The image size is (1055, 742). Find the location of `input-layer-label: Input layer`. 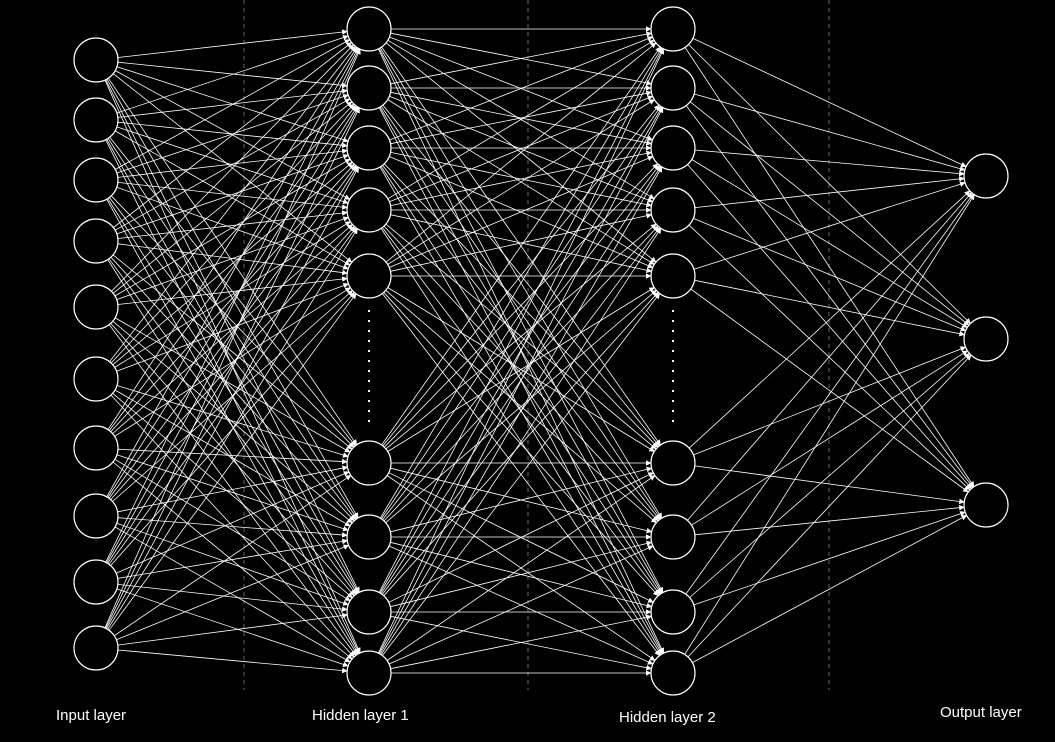

input-layer-label: Input layer is located at coordinates (91, 715).